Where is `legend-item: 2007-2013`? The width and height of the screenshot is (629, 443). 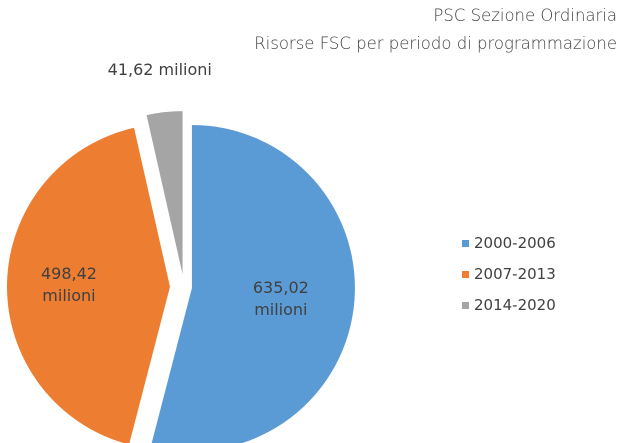 legend-item: 2007-2013 is located at coordinates (509, 274).